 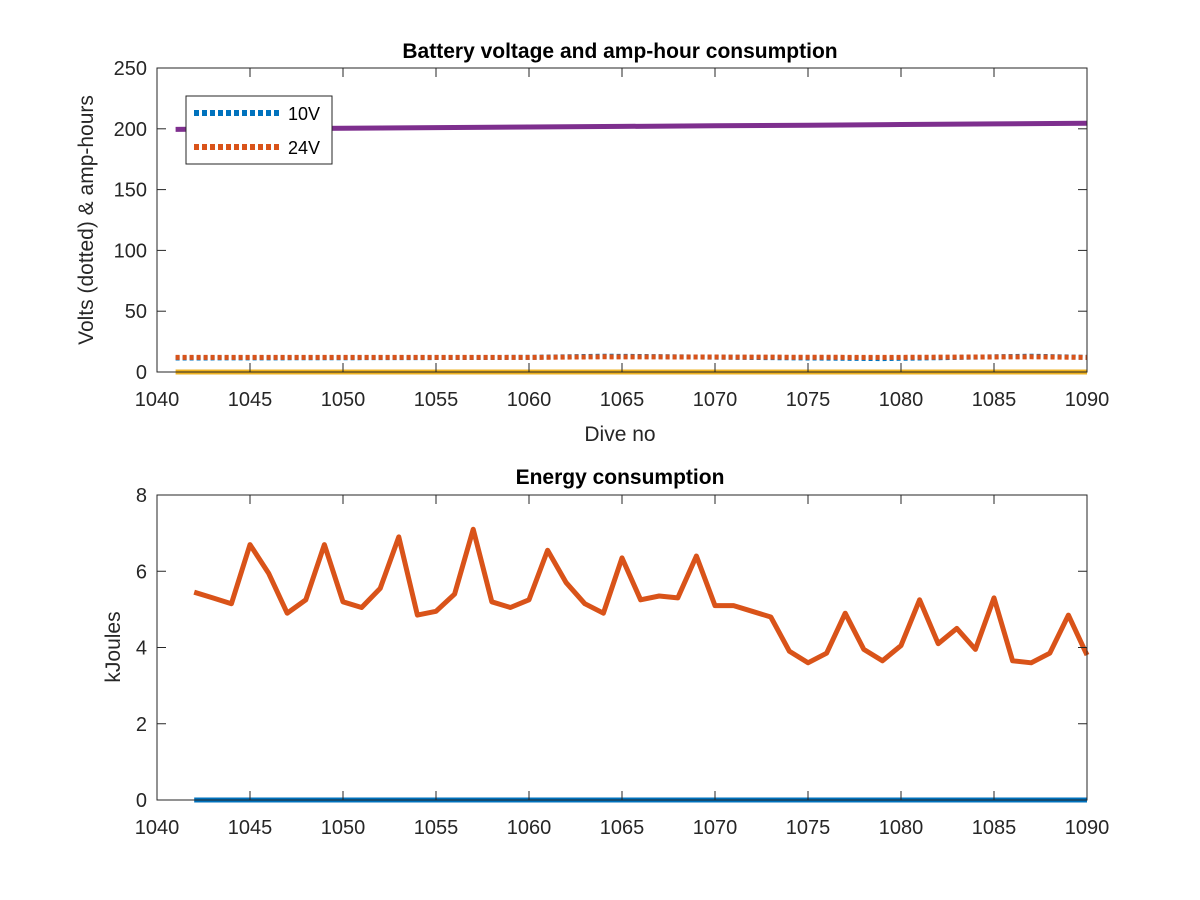 What do you see at coordinates (622, 828) in the screenshot?
I see `bottom-x-tick-label: 1065` at bounding box center [622, 828].